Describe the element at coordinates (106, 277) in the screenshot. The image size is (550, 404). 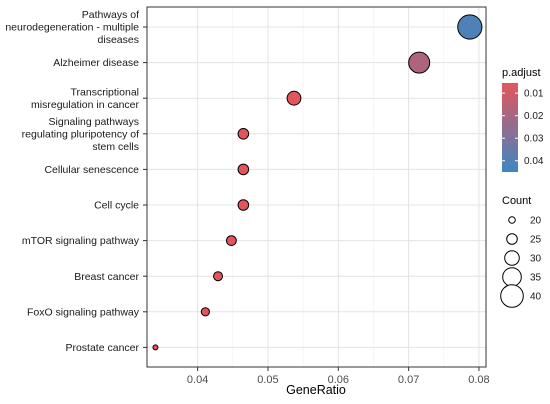
I see `y-tick-label: Breast cancer` at that location.